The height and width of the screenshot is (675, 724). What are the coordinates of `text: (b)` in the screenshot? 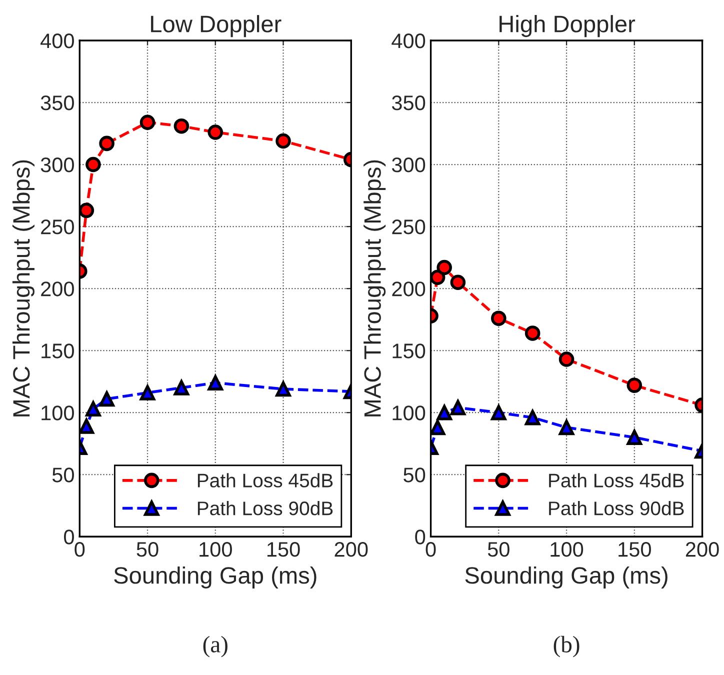 It's located at (567, 647).